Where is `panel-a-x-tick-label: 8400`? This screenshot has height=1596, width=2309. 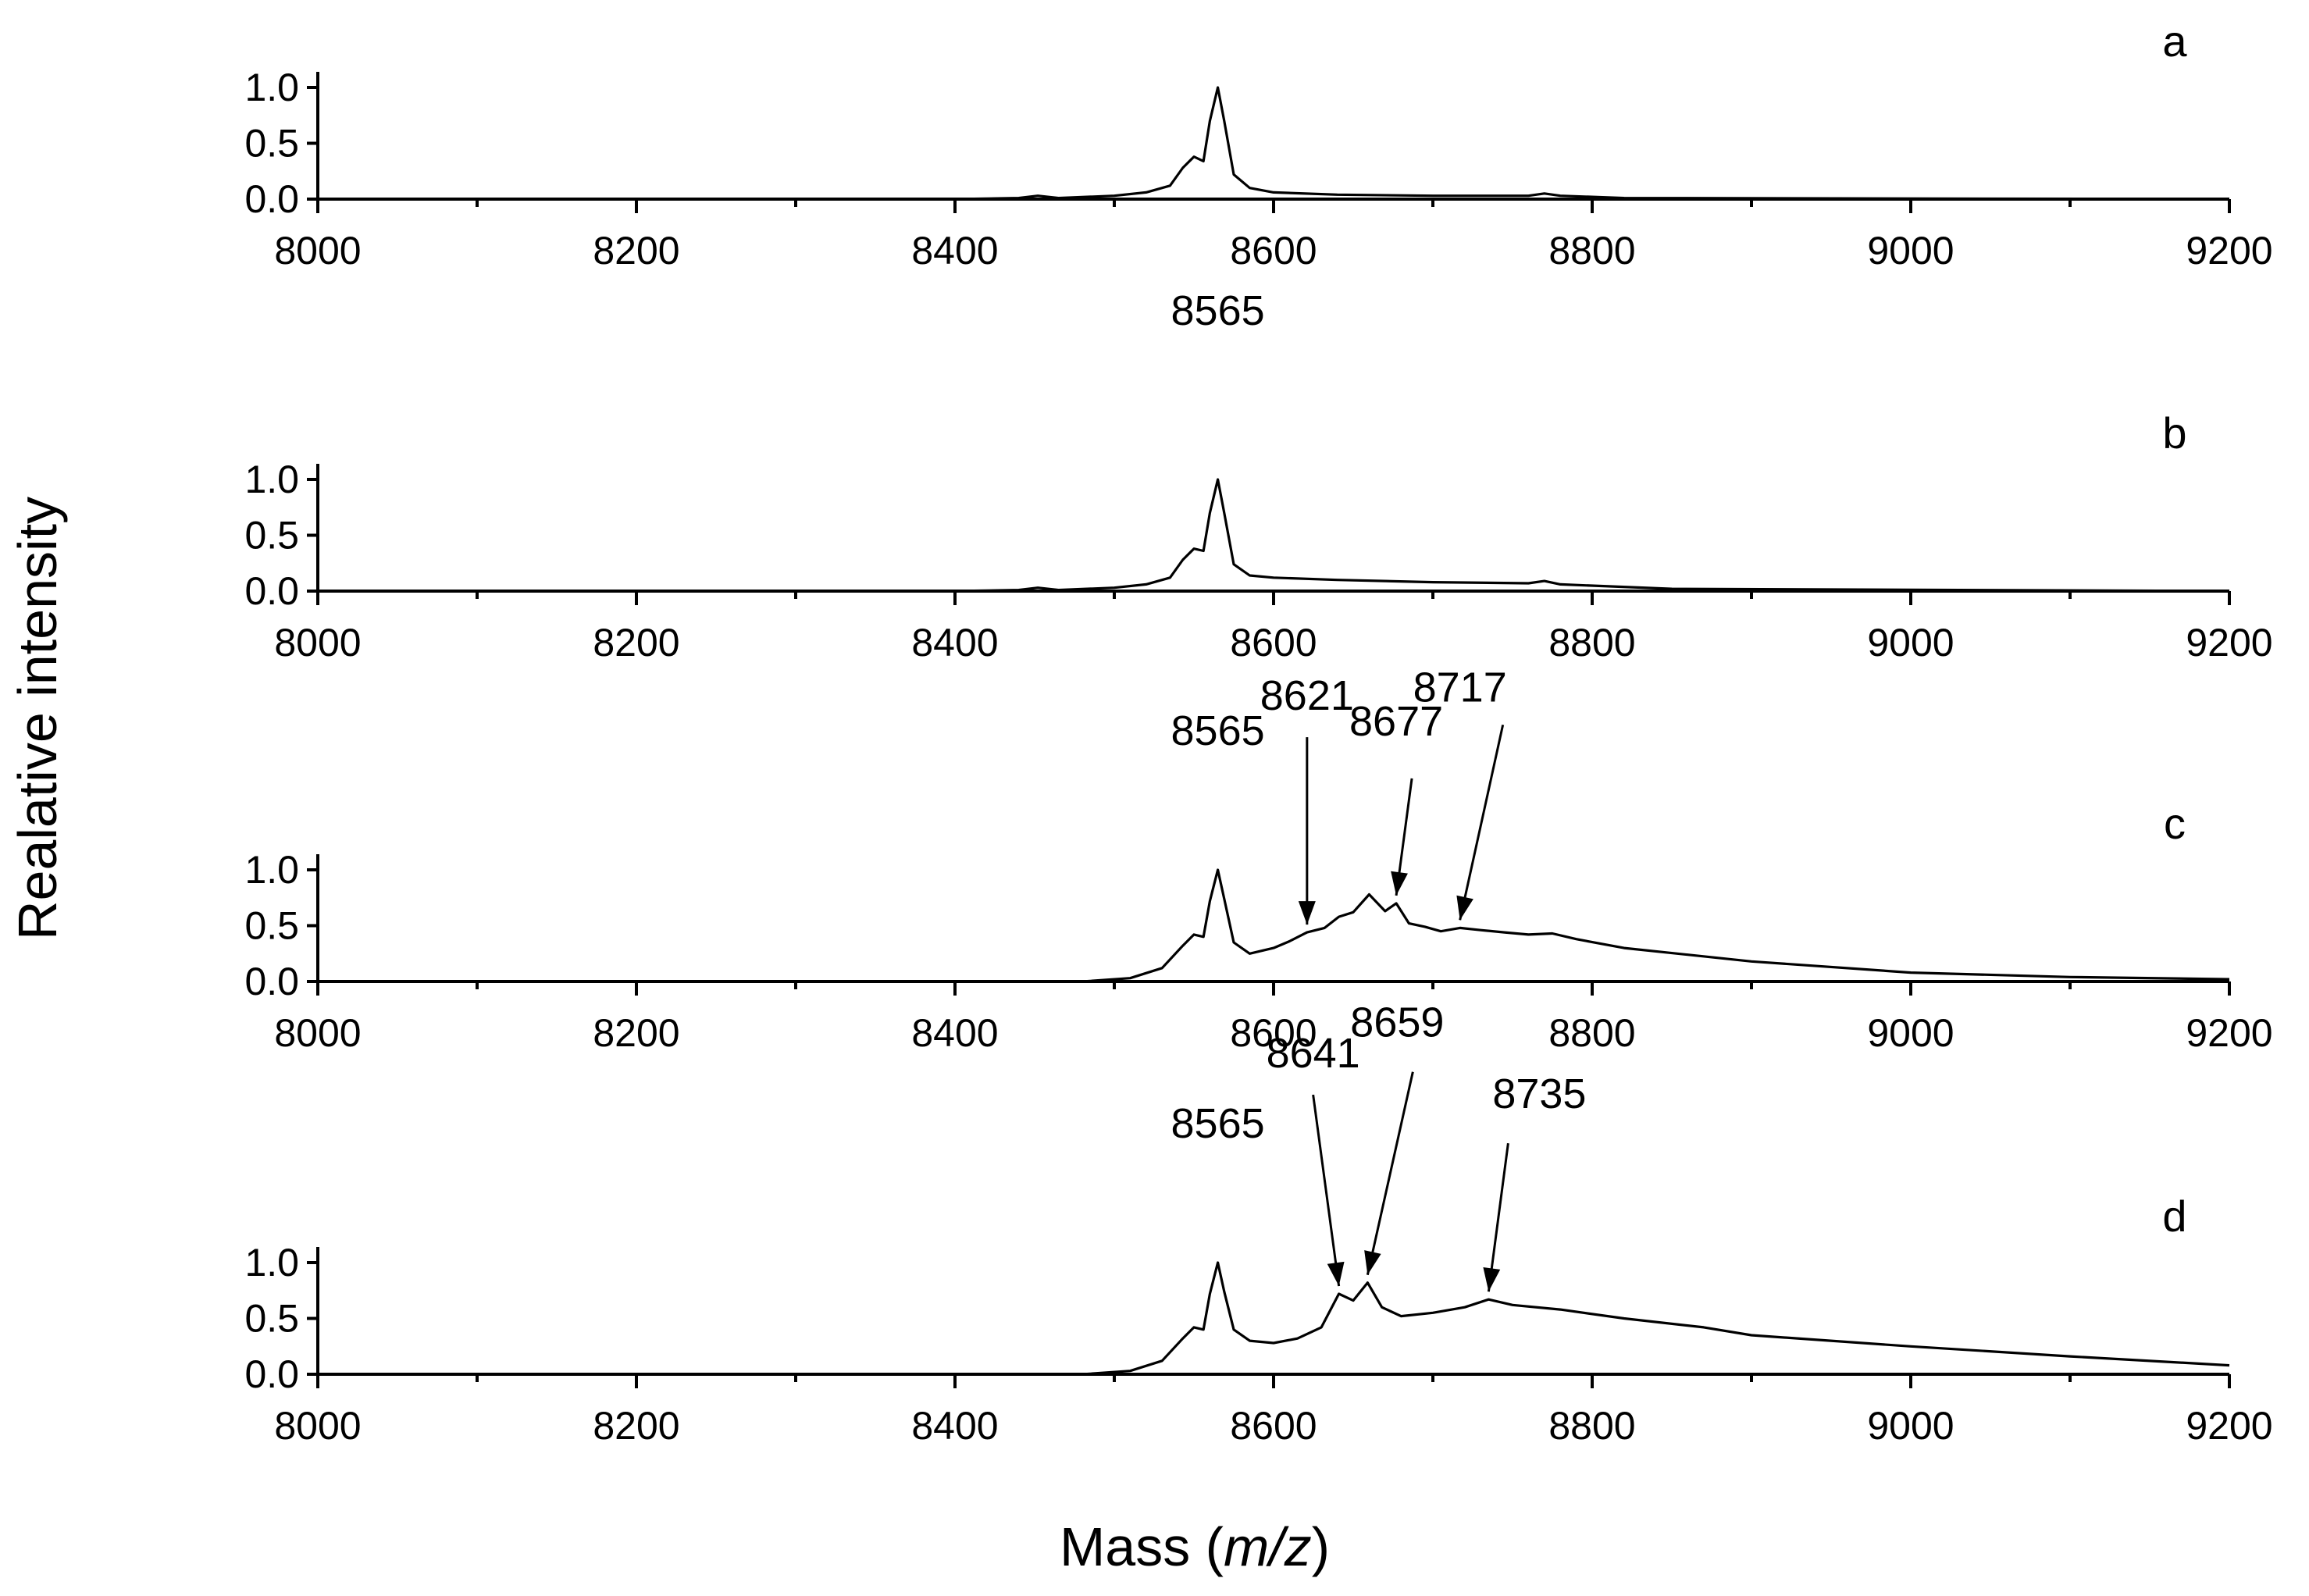
panel-a-x-tick-label: 8400 is located at coordinates (954, 251).